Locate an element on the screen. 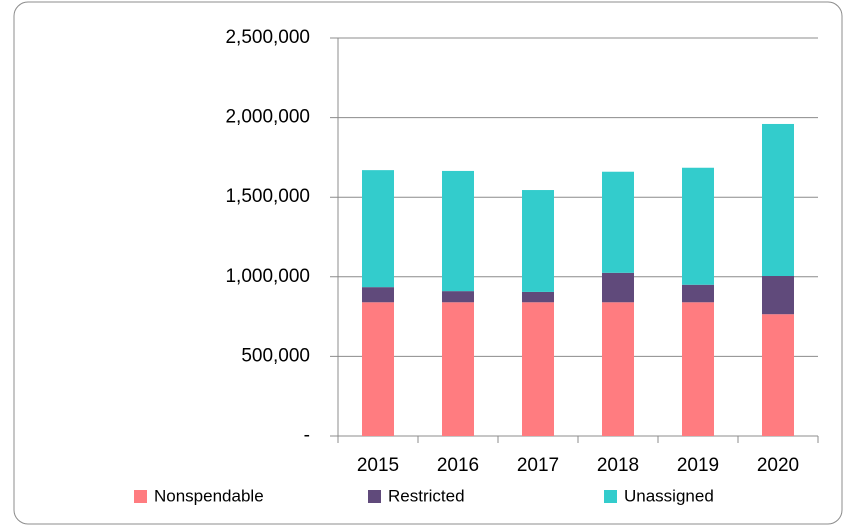 The height and width of the screenshot is (530, 847). y-tick-label: 1,000,000 is located at coordinates (267, 276).